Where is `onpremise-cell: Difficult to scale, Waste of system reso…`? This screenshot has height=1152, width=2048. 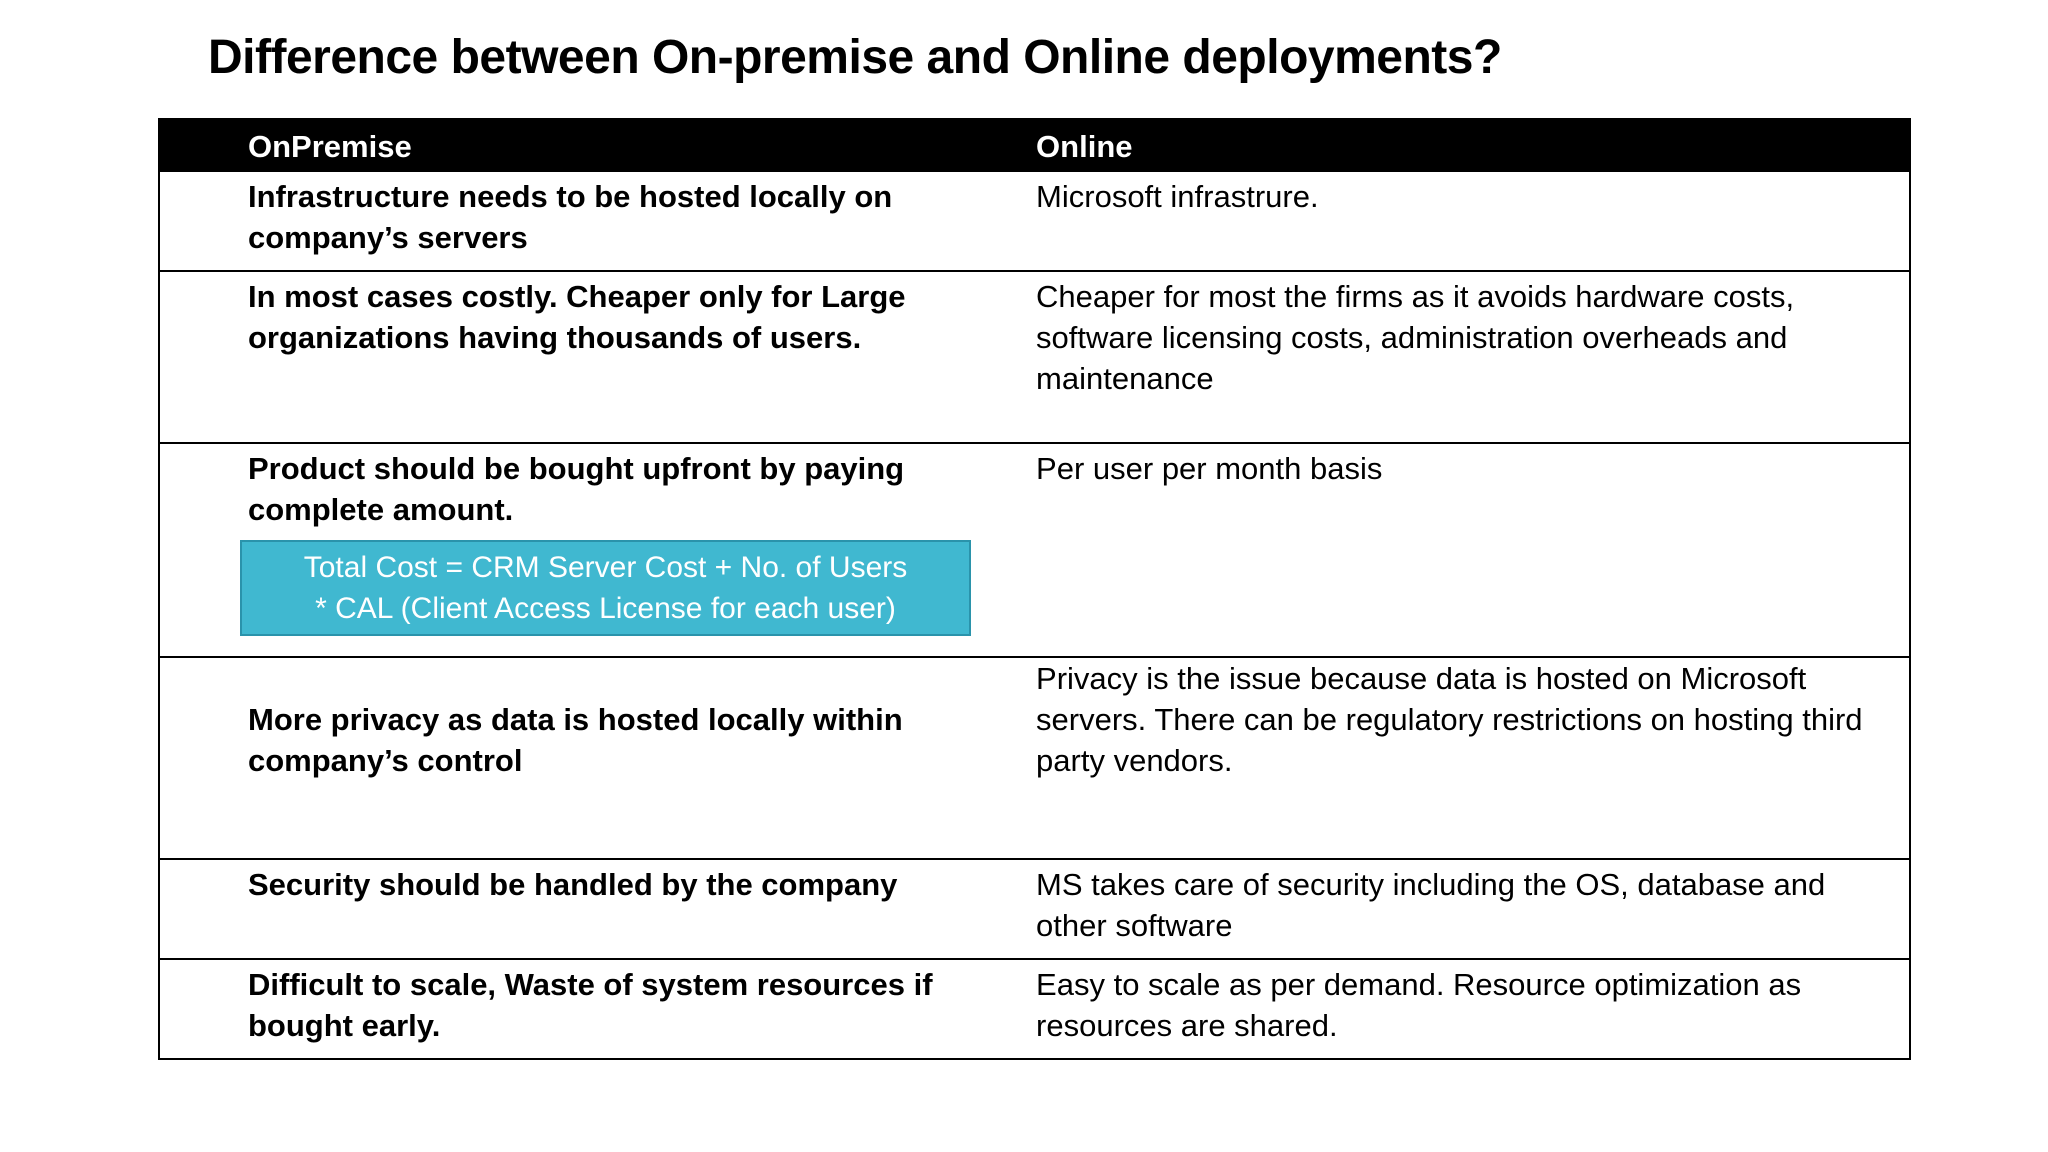 onpremise-cell: Difficult to scale, Waste of system reso… is located at coordinates (590, 1005).